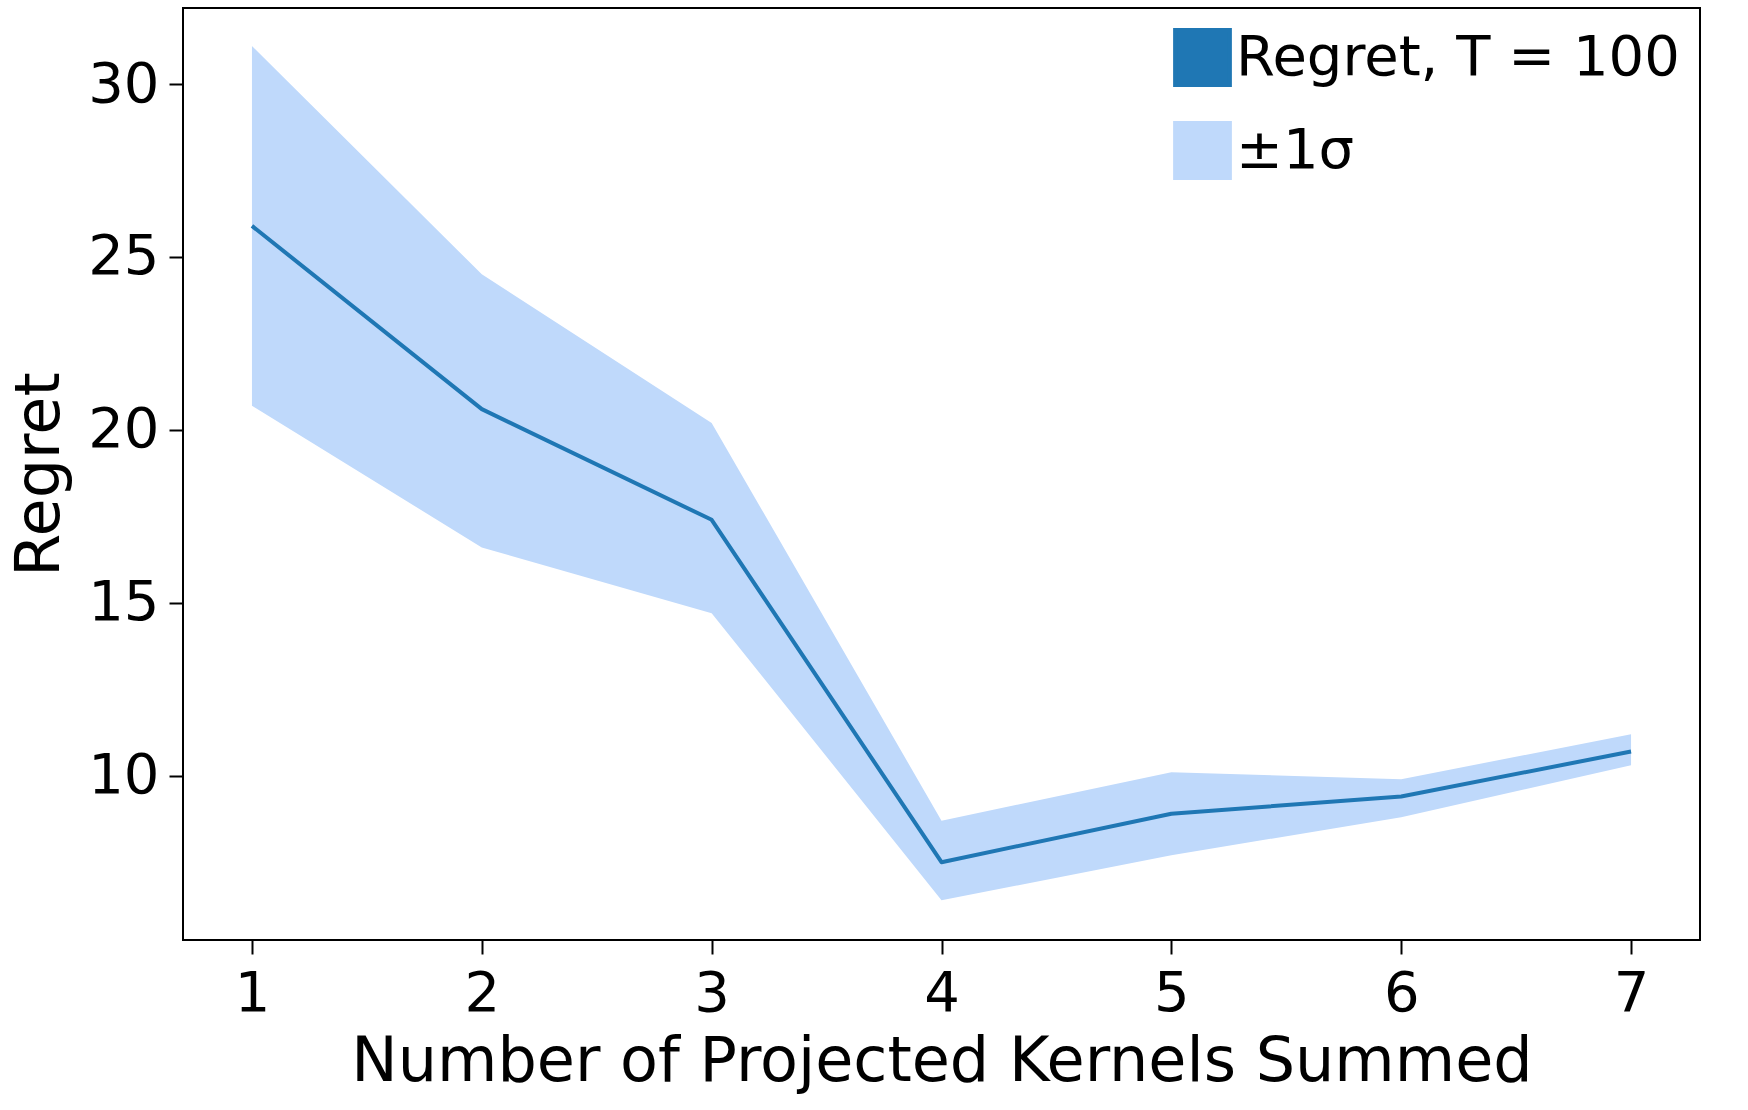  I want to click on x-tick-label: 5, so click(1172, 991).